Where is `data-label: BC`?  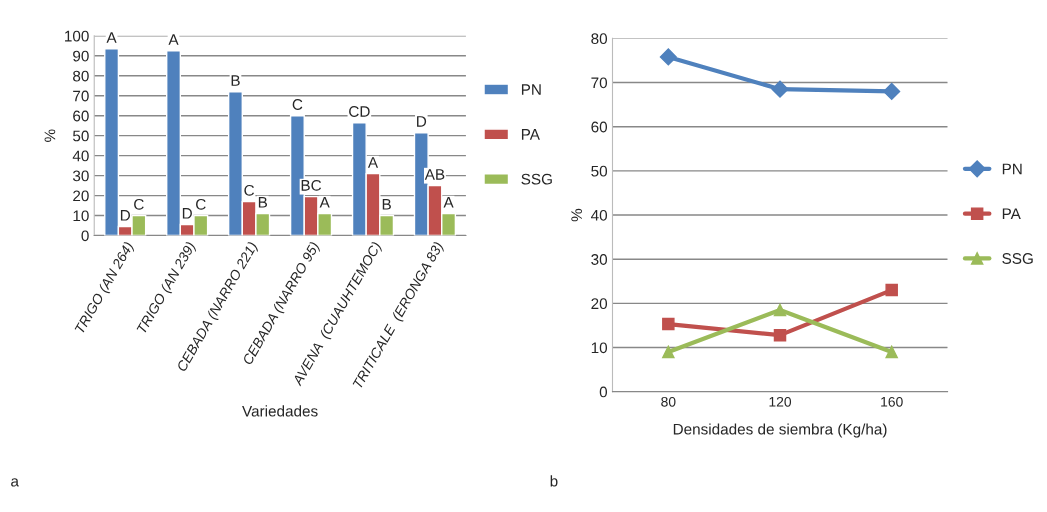 data-label: BC is located at coordinates (311, 185).